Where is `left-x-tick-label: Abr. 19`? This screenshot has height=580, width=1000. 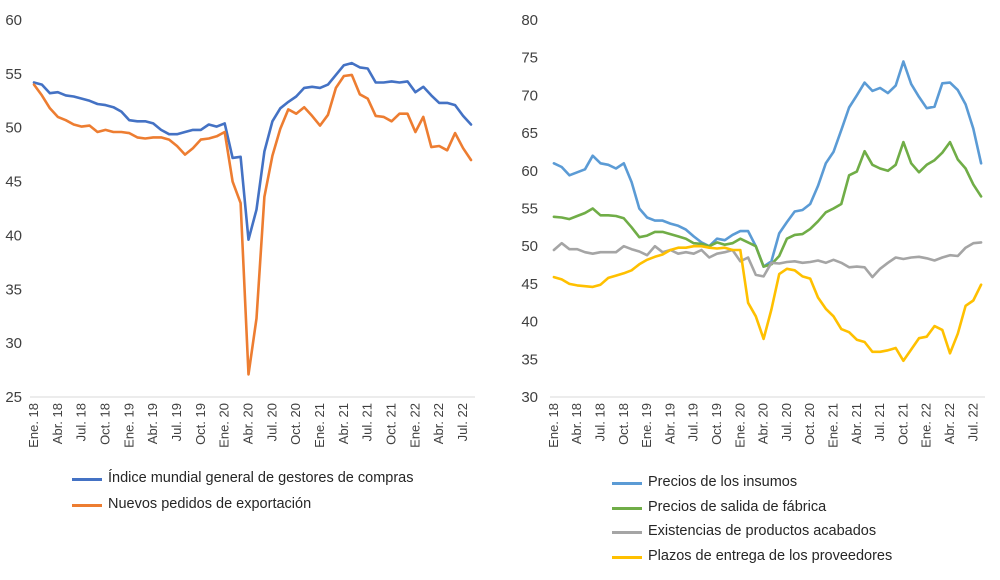 left-x-tick-label: Abr. 19 is located at coordinates (152, 423).